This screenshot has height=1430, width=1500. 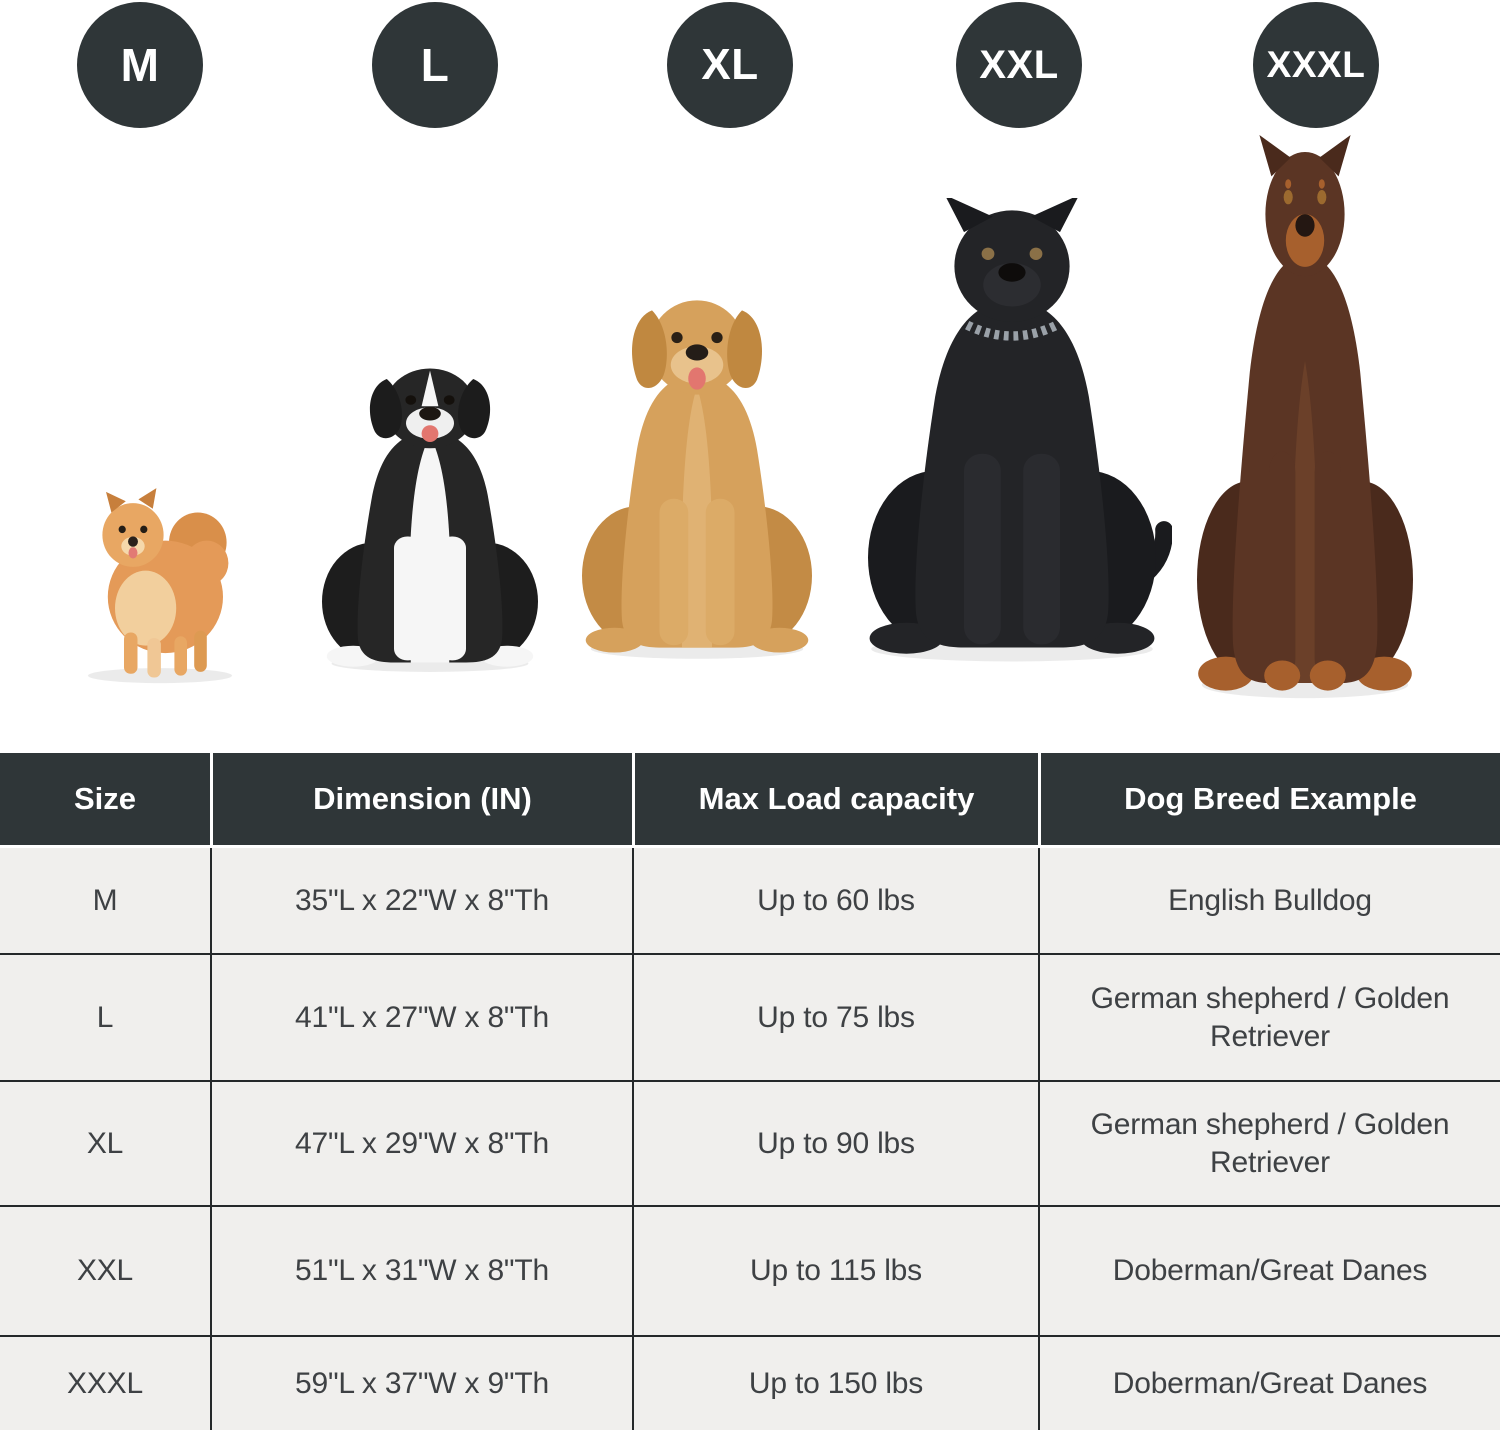 I want to click on row-xxxl-size: XXXL, so click(x=105, y=1382).